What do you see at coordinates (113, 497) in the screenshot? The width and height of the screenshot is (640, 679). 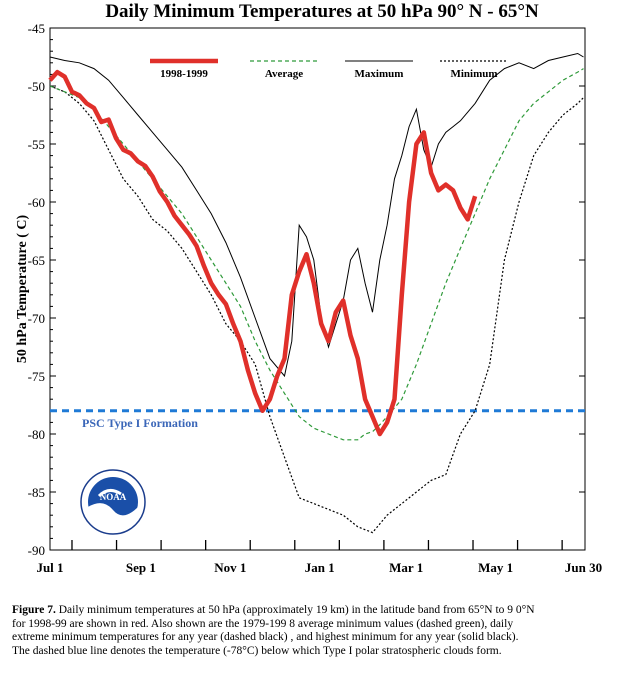 I see `logo-text: NOAA` at bounding box center [113, 497].